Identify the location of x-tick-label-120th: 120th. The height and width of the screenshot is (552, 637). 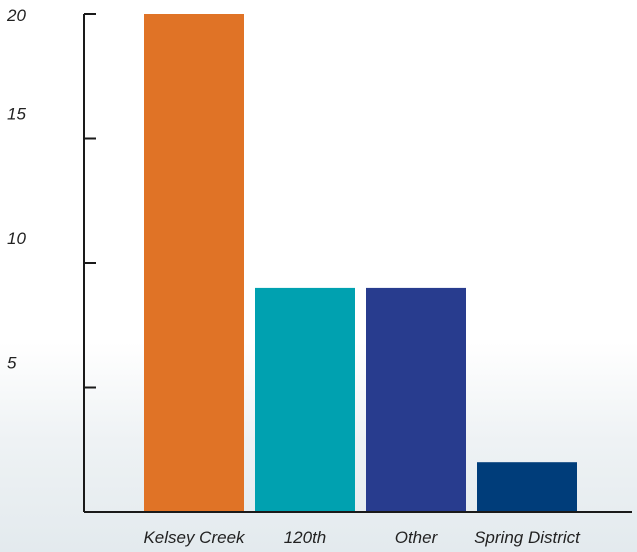
(305, 537).